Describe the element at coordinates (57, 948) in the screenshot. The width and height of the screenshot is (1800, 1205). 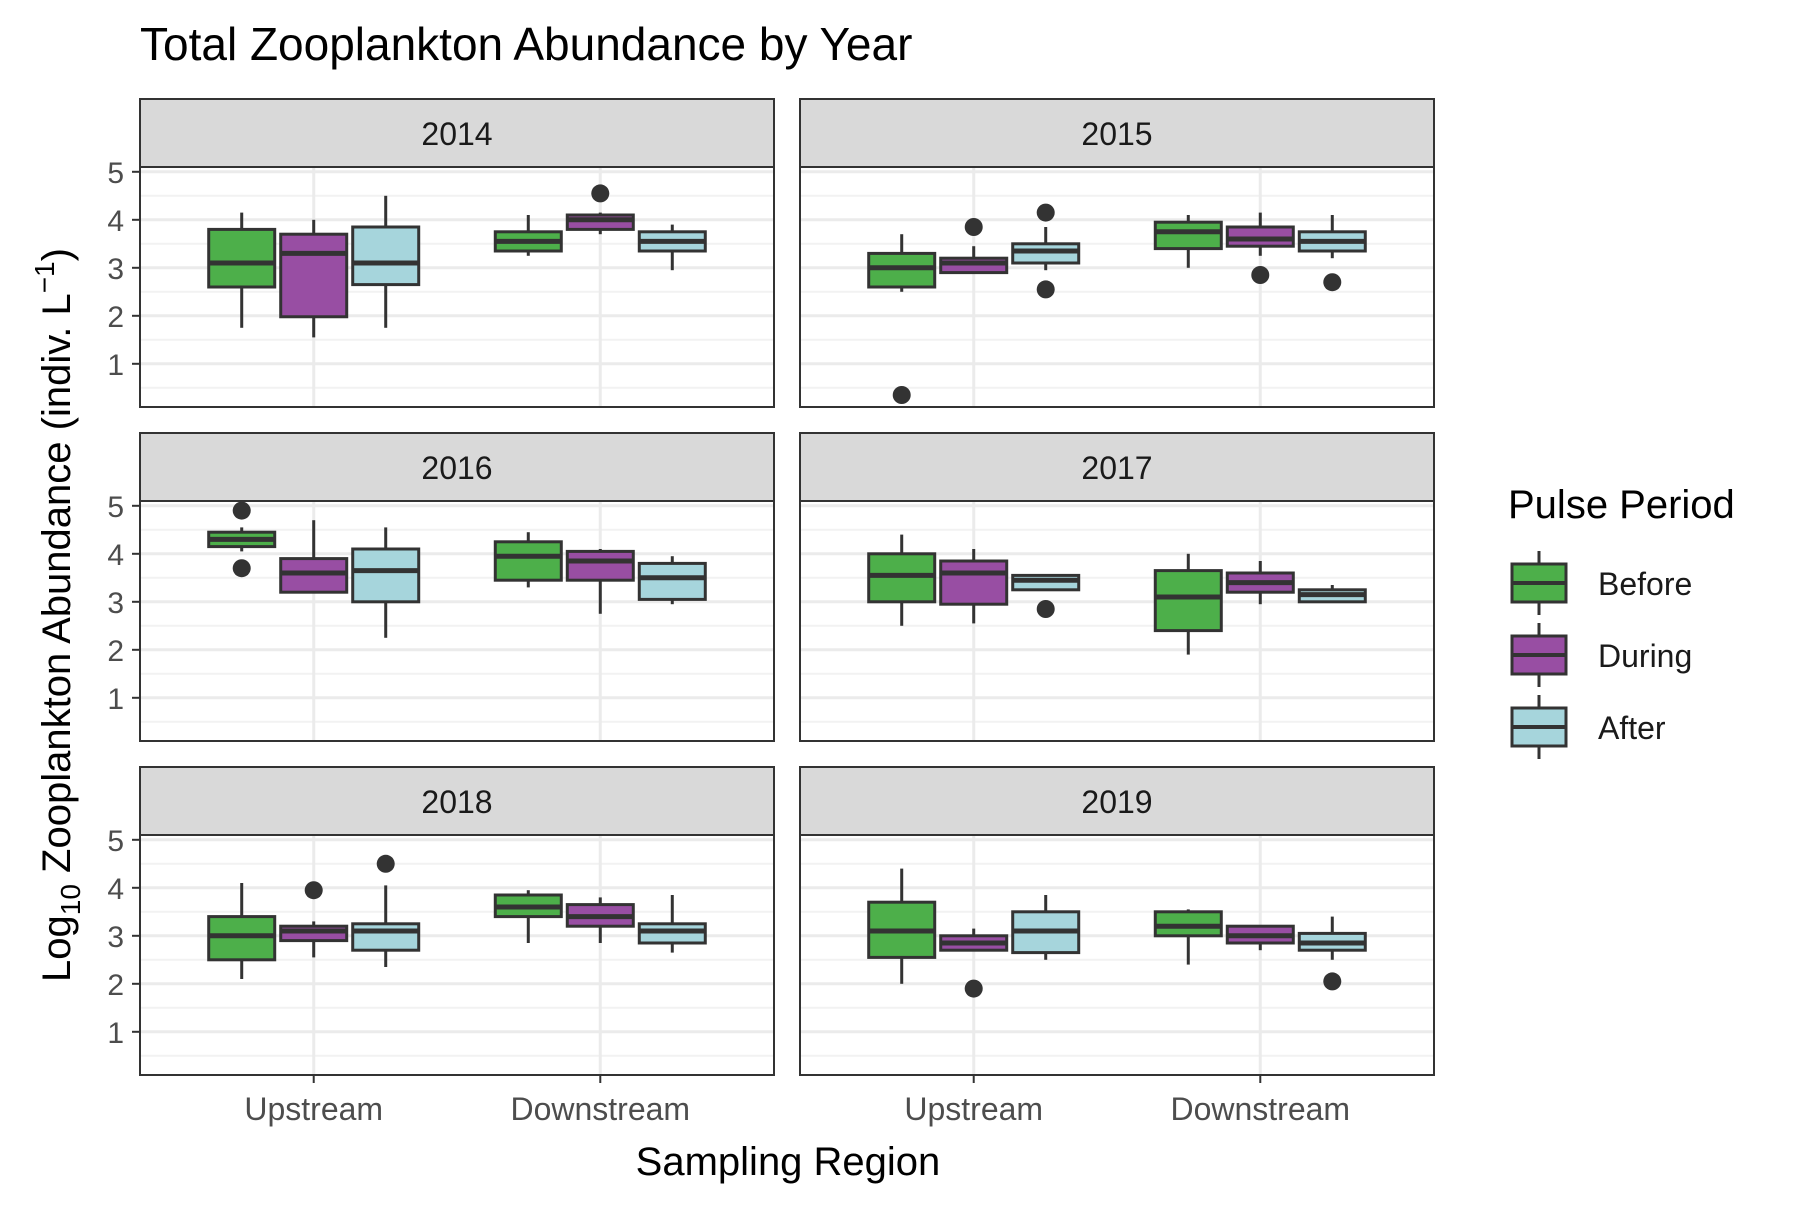
I see `y-axis-title-prefix: Log` at that location.